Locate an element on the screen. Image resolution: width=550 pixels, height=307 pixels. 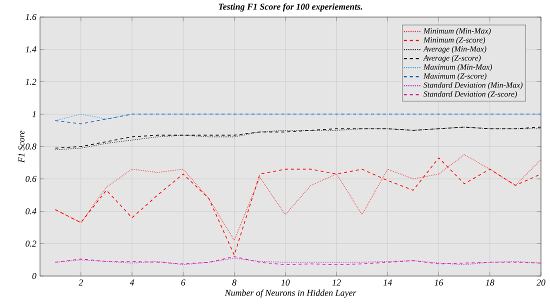
y-tick-label: 0.2 is located at coordinates (31, 243).